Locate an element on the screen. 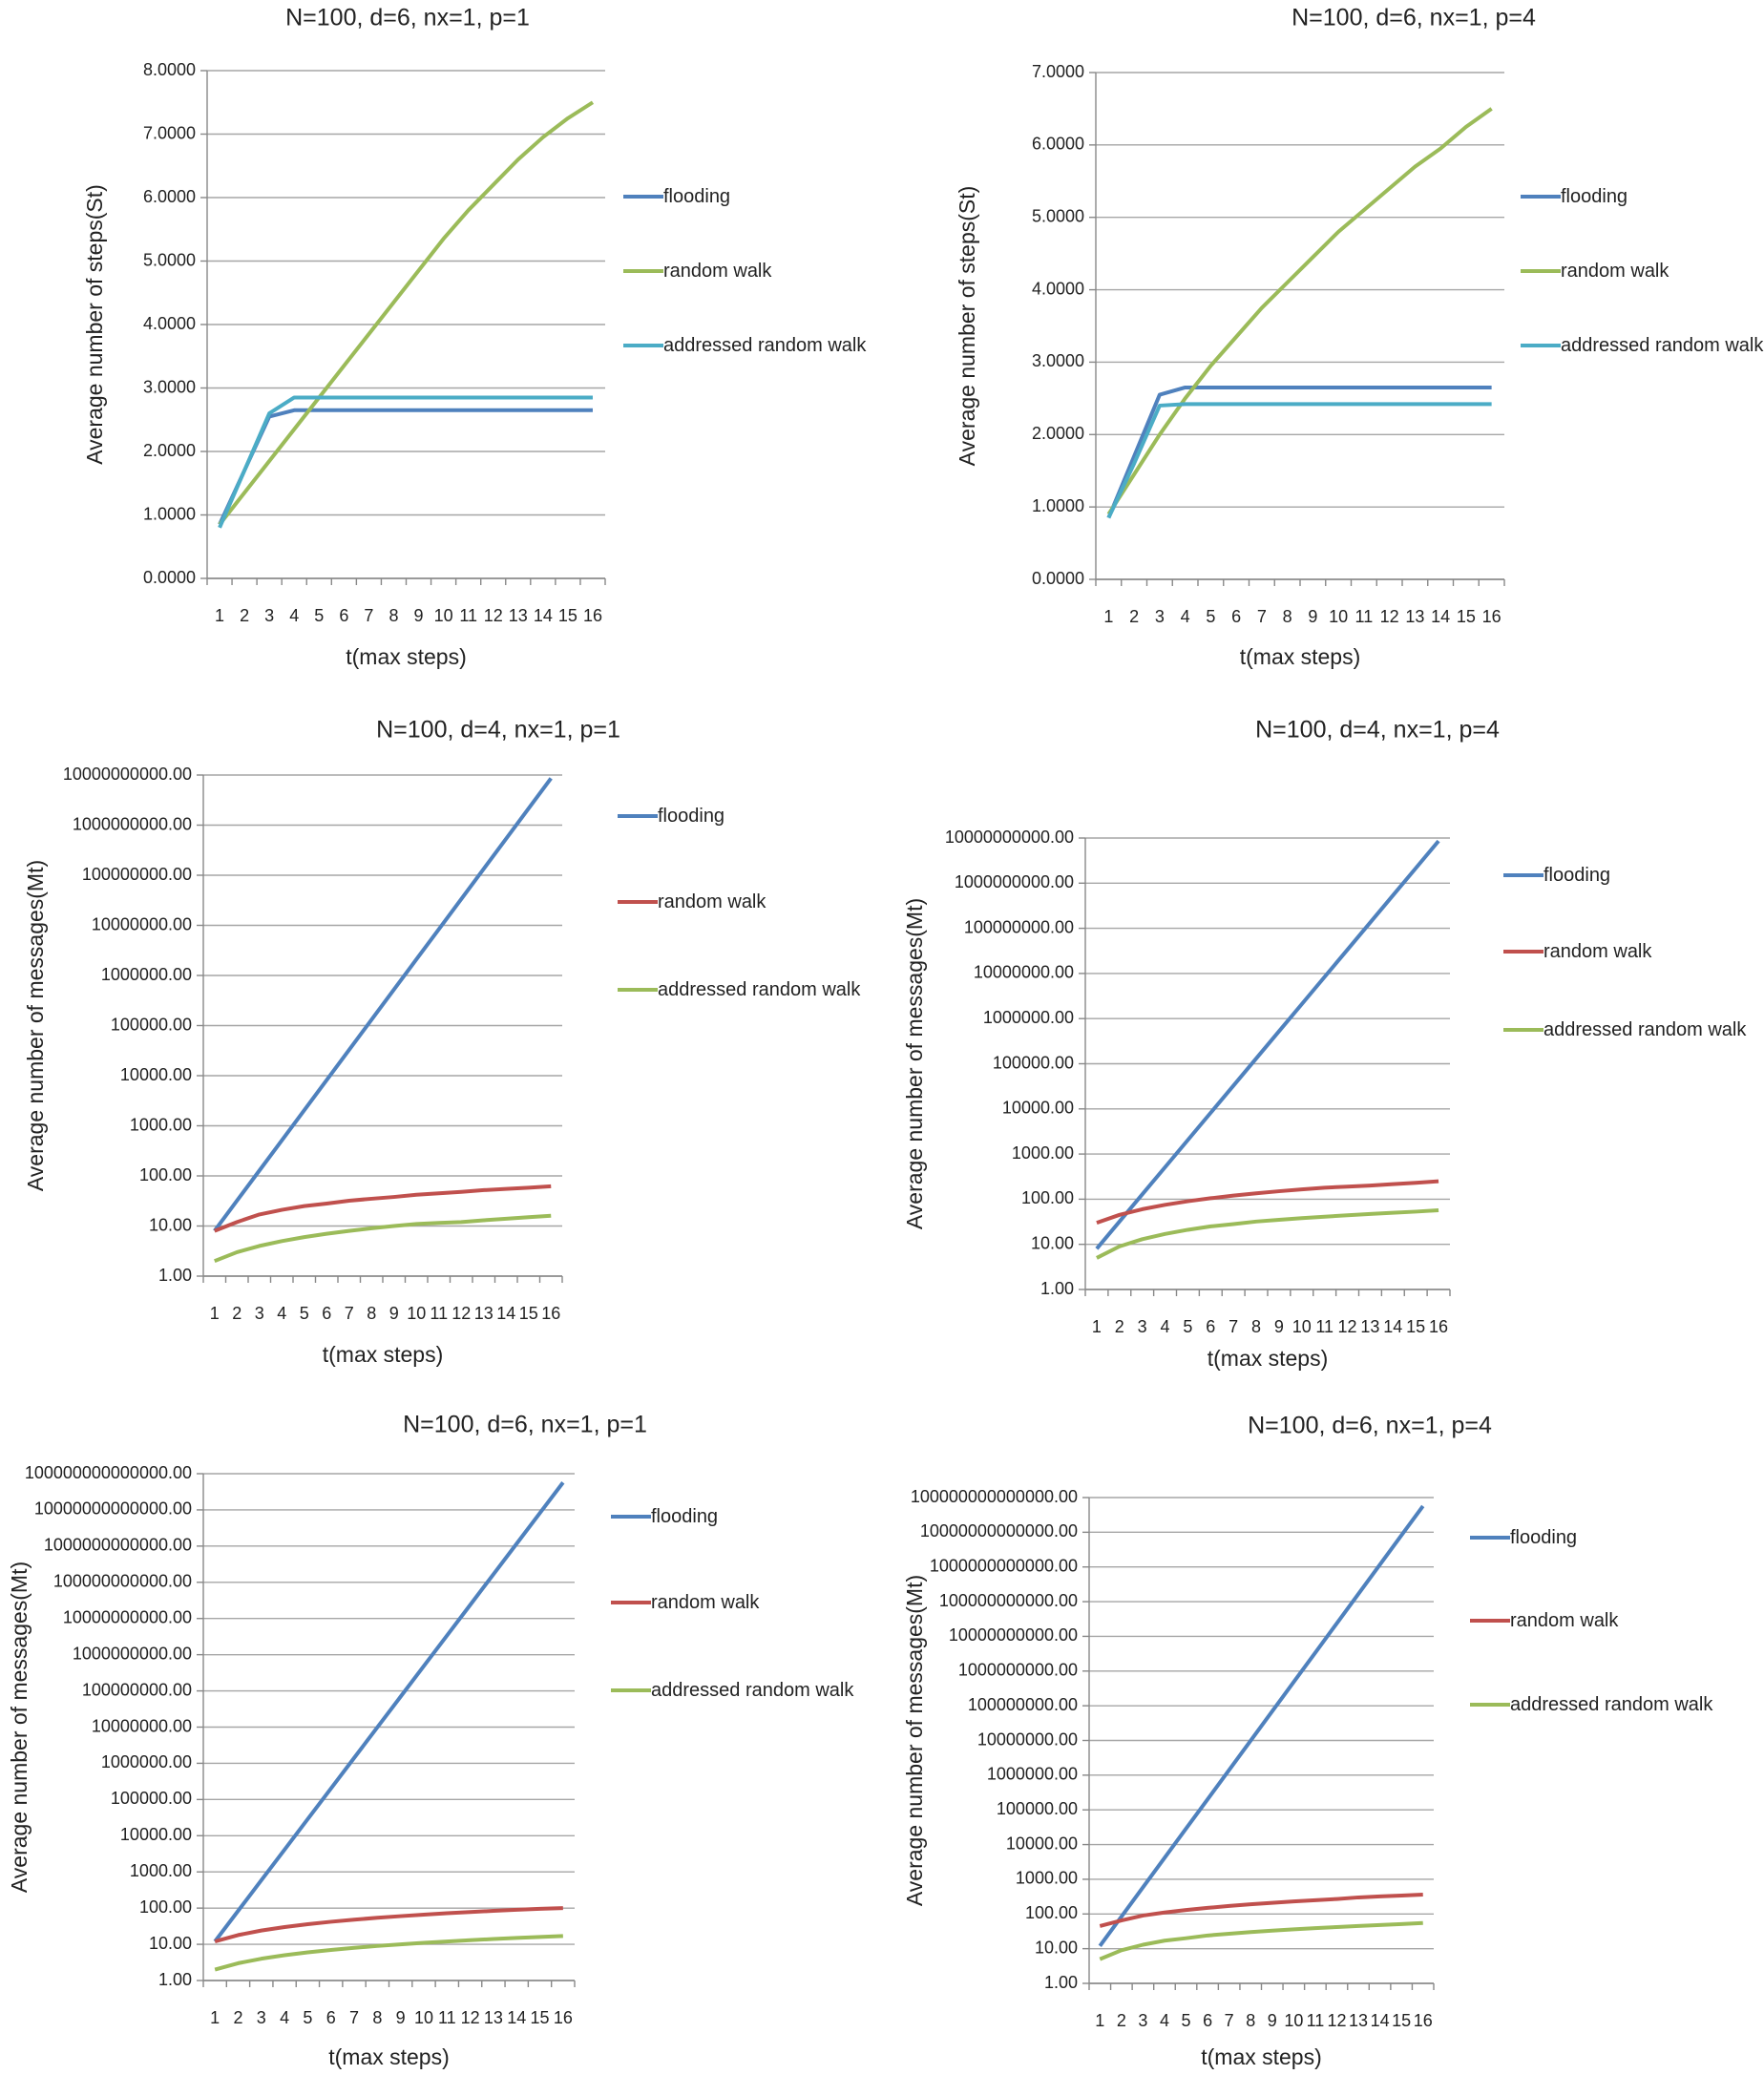 This screenshot has width=1764, height=2096. x-tick-label: 16 is located at coordinates (593, 615).